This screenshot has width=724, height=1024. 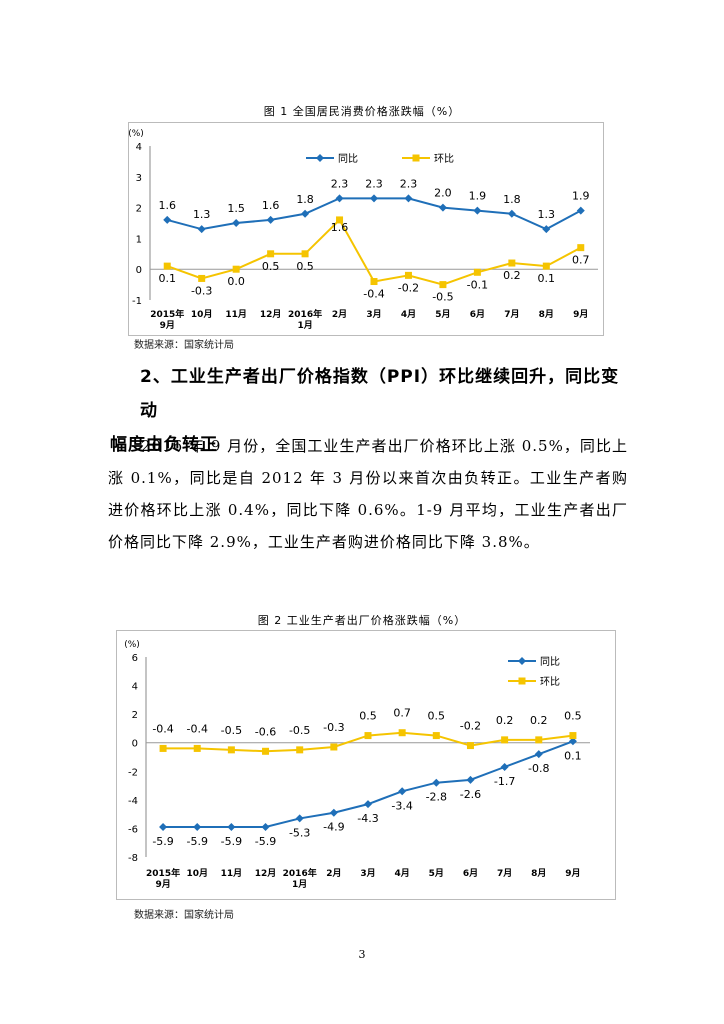 I want to click on section-2-heading-line-2: 幅度由负转正, so click(x=164, y=445).